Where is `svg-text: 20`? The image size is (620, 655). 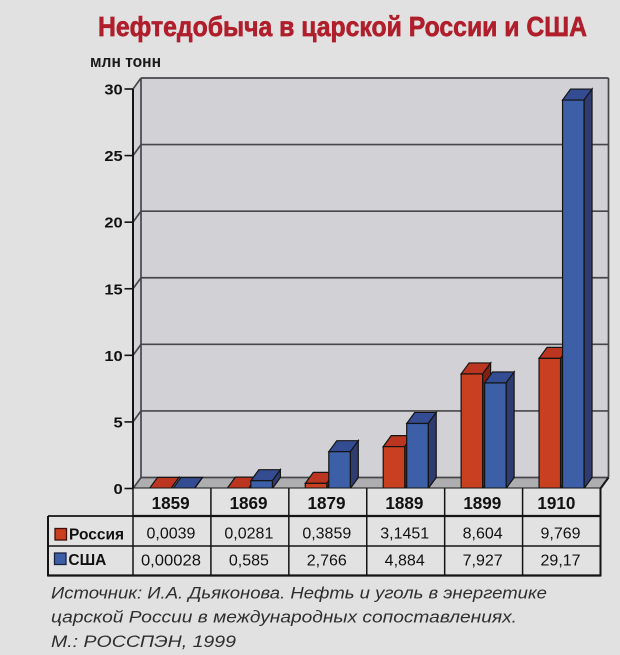 svg-text: 20 is located at coordinates (113, 223).